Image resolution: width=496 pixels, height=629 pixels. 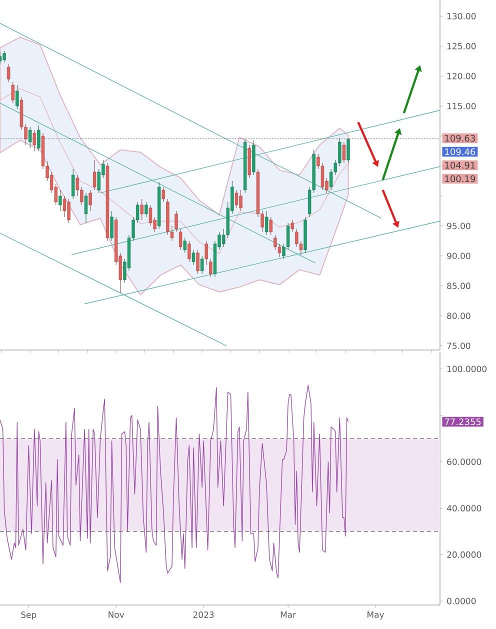 What do you see at coordinates (464, 462) in the screenshot?
I see `y-tick-label: 60.0000` at bounding box center [464, 462].